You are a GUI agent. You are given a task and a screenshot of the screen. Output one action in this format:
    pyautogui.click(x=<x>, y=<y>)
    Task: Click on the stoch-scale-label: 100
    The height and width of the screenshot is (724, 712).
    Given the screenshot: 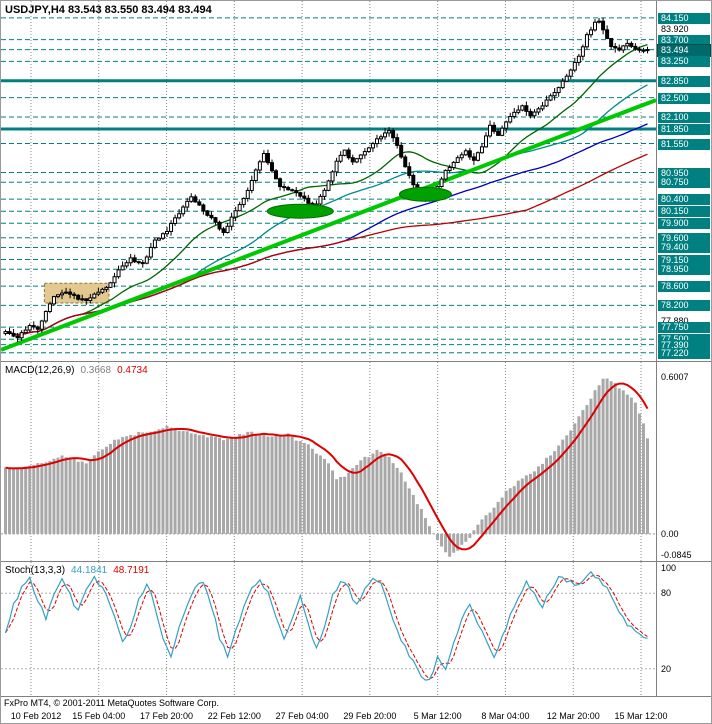 What is the action you would take?
    pyautogui.click(x=669, y=568)
    